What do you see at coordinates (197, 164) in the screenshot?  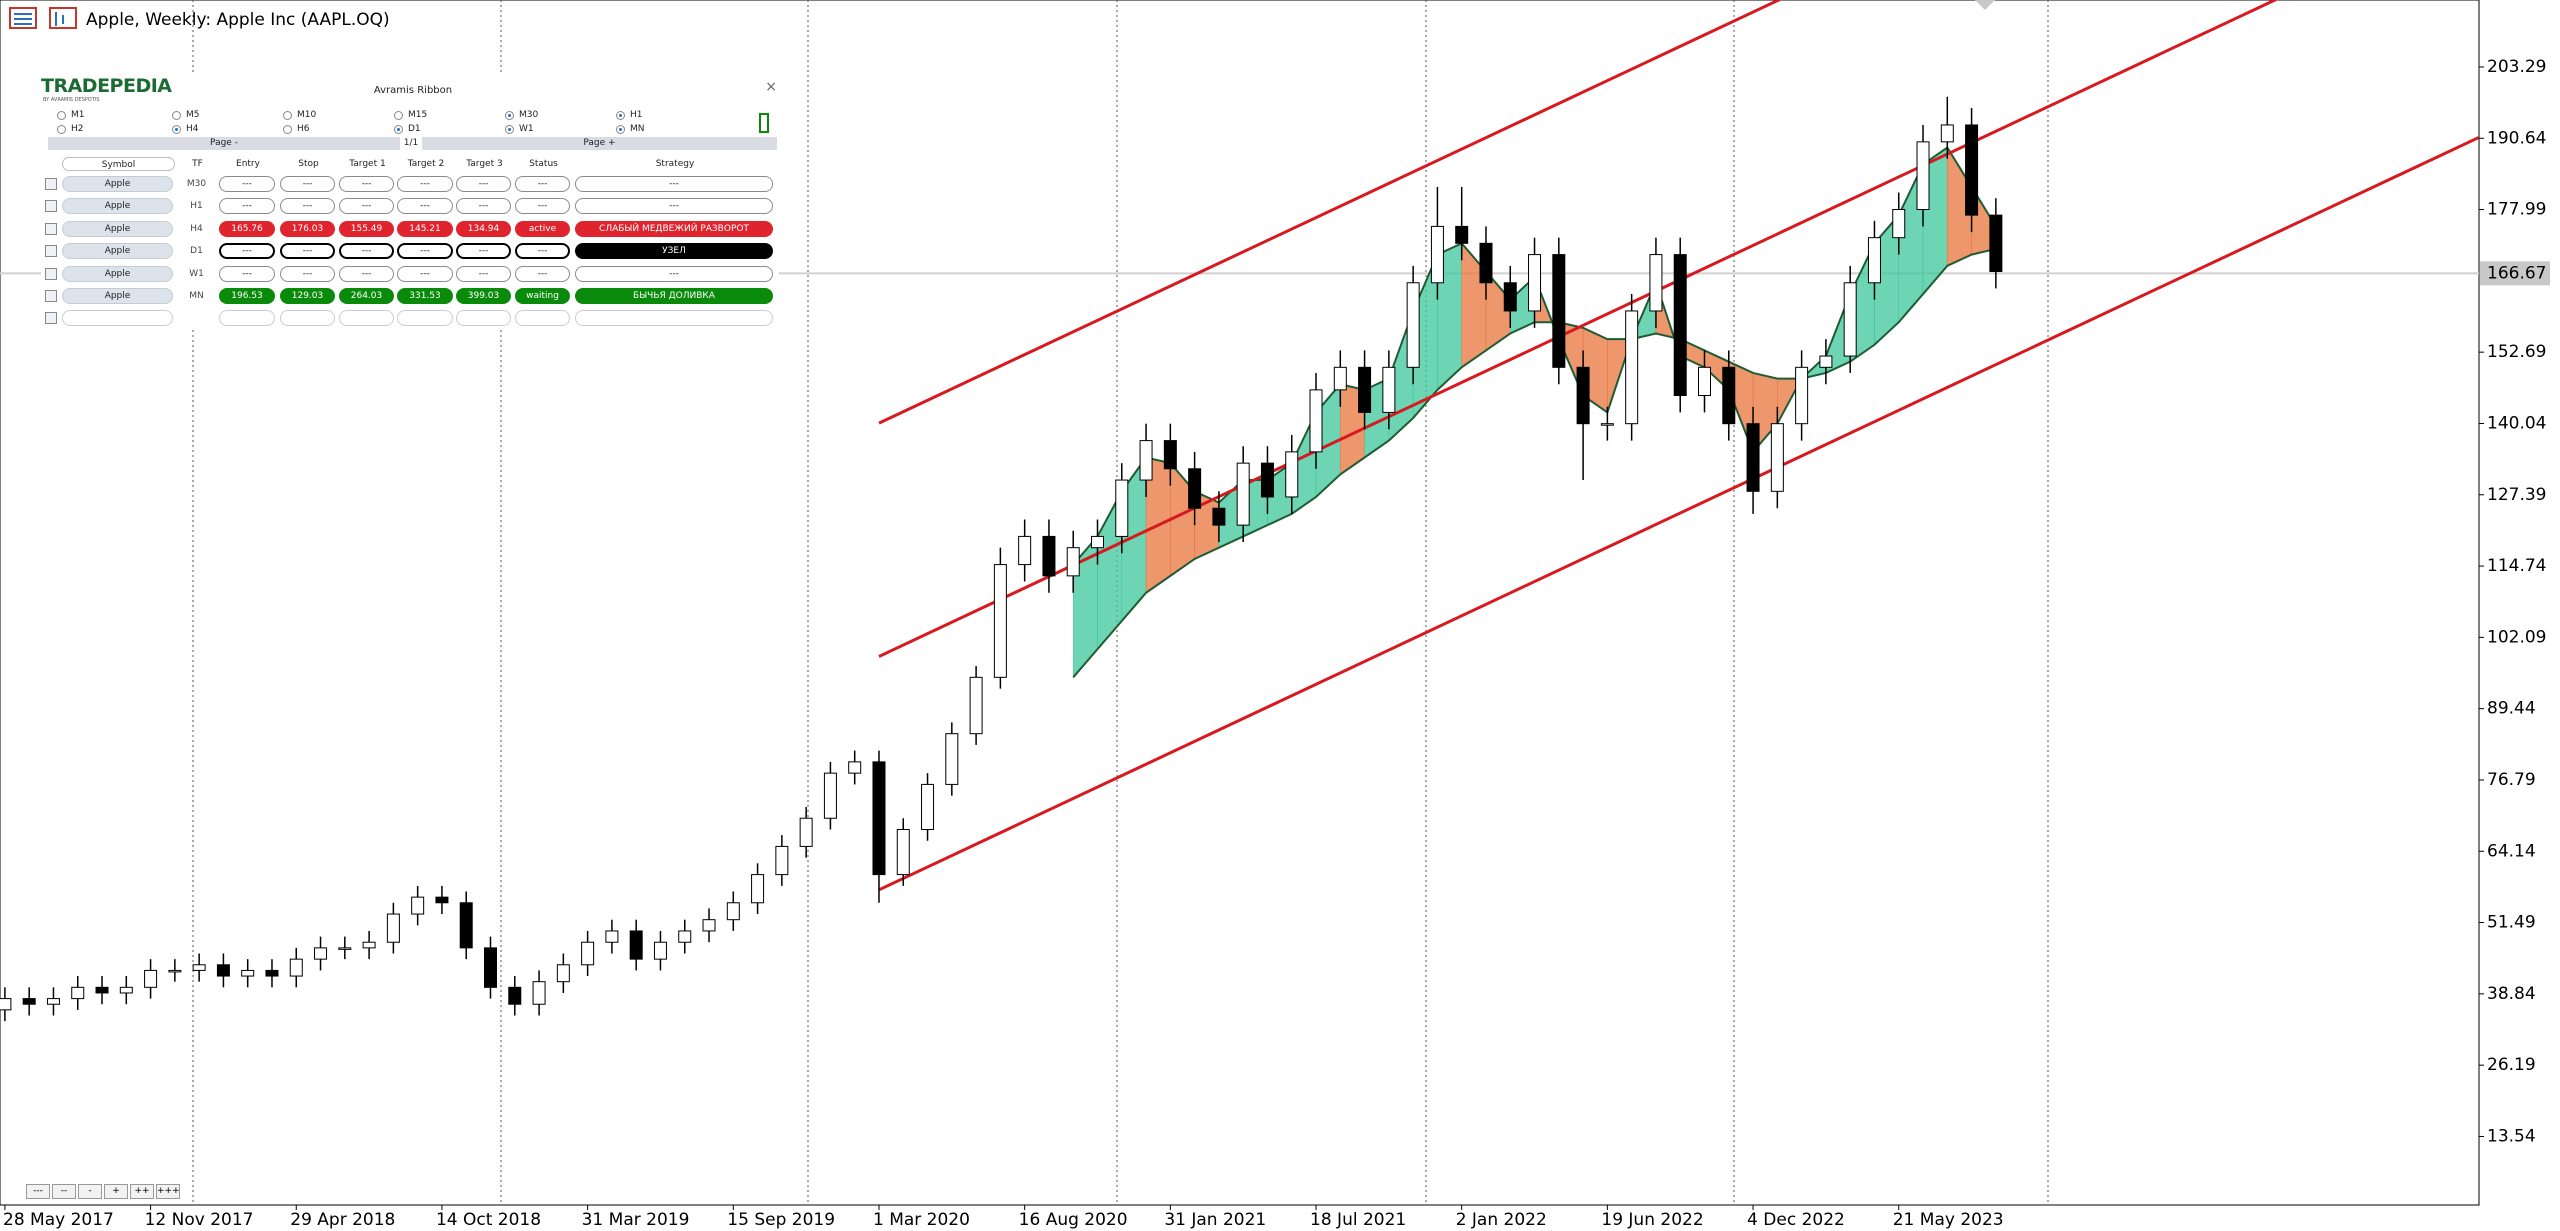 I see `column-header: TF` at bounding box center [197, 164].